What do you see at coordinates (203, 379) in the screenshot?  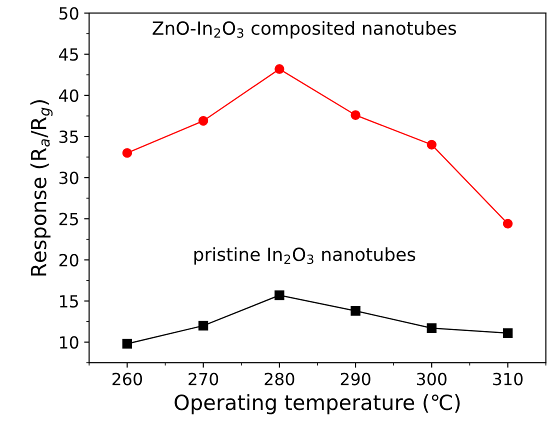 I see `x-tick-label: 270` at bounding box center [203, 379].